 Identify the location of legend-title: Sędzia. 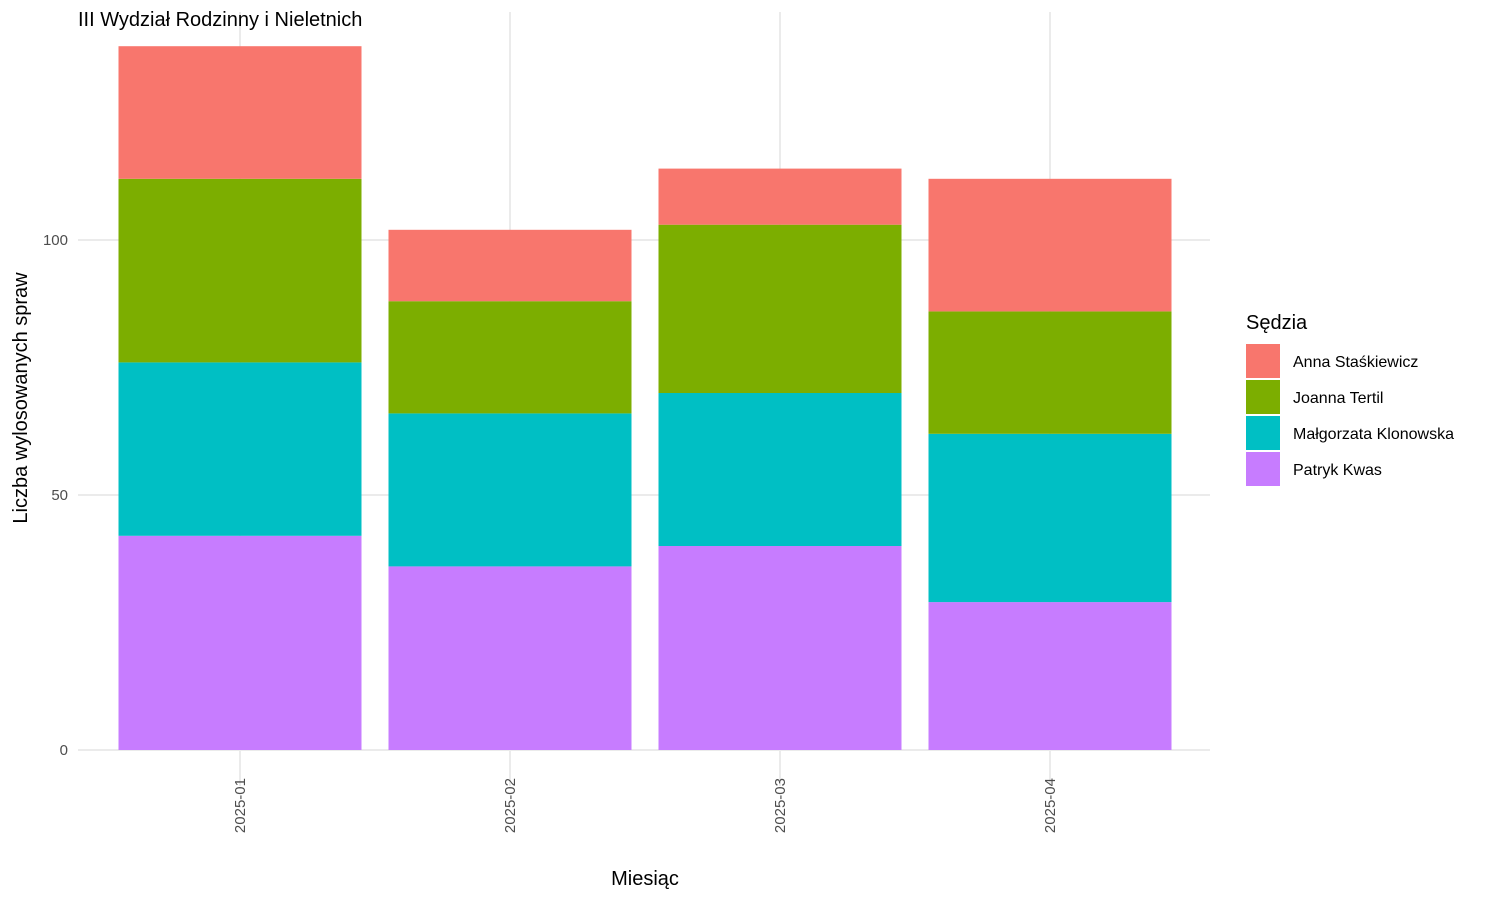
(1277, 323).